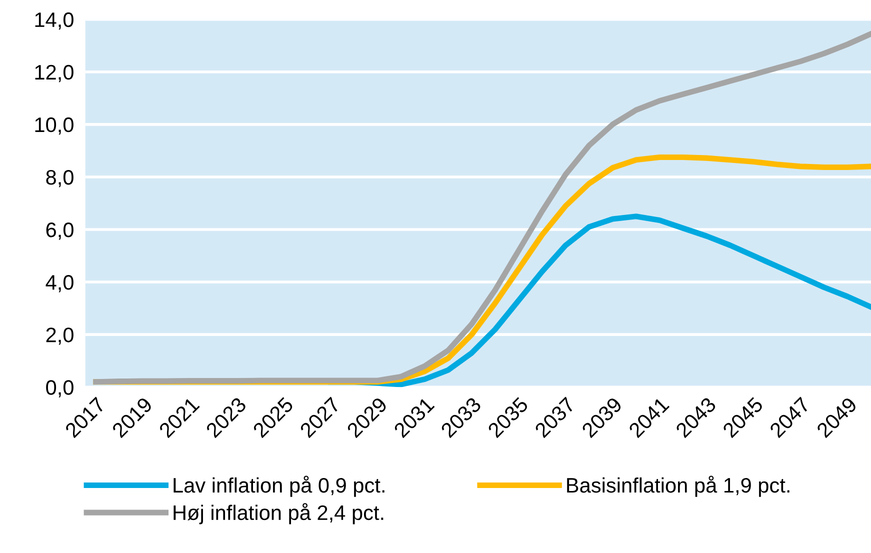 The image size is (871, 553). I want to click on y-tick-label: 6,0, so click(60, 231).